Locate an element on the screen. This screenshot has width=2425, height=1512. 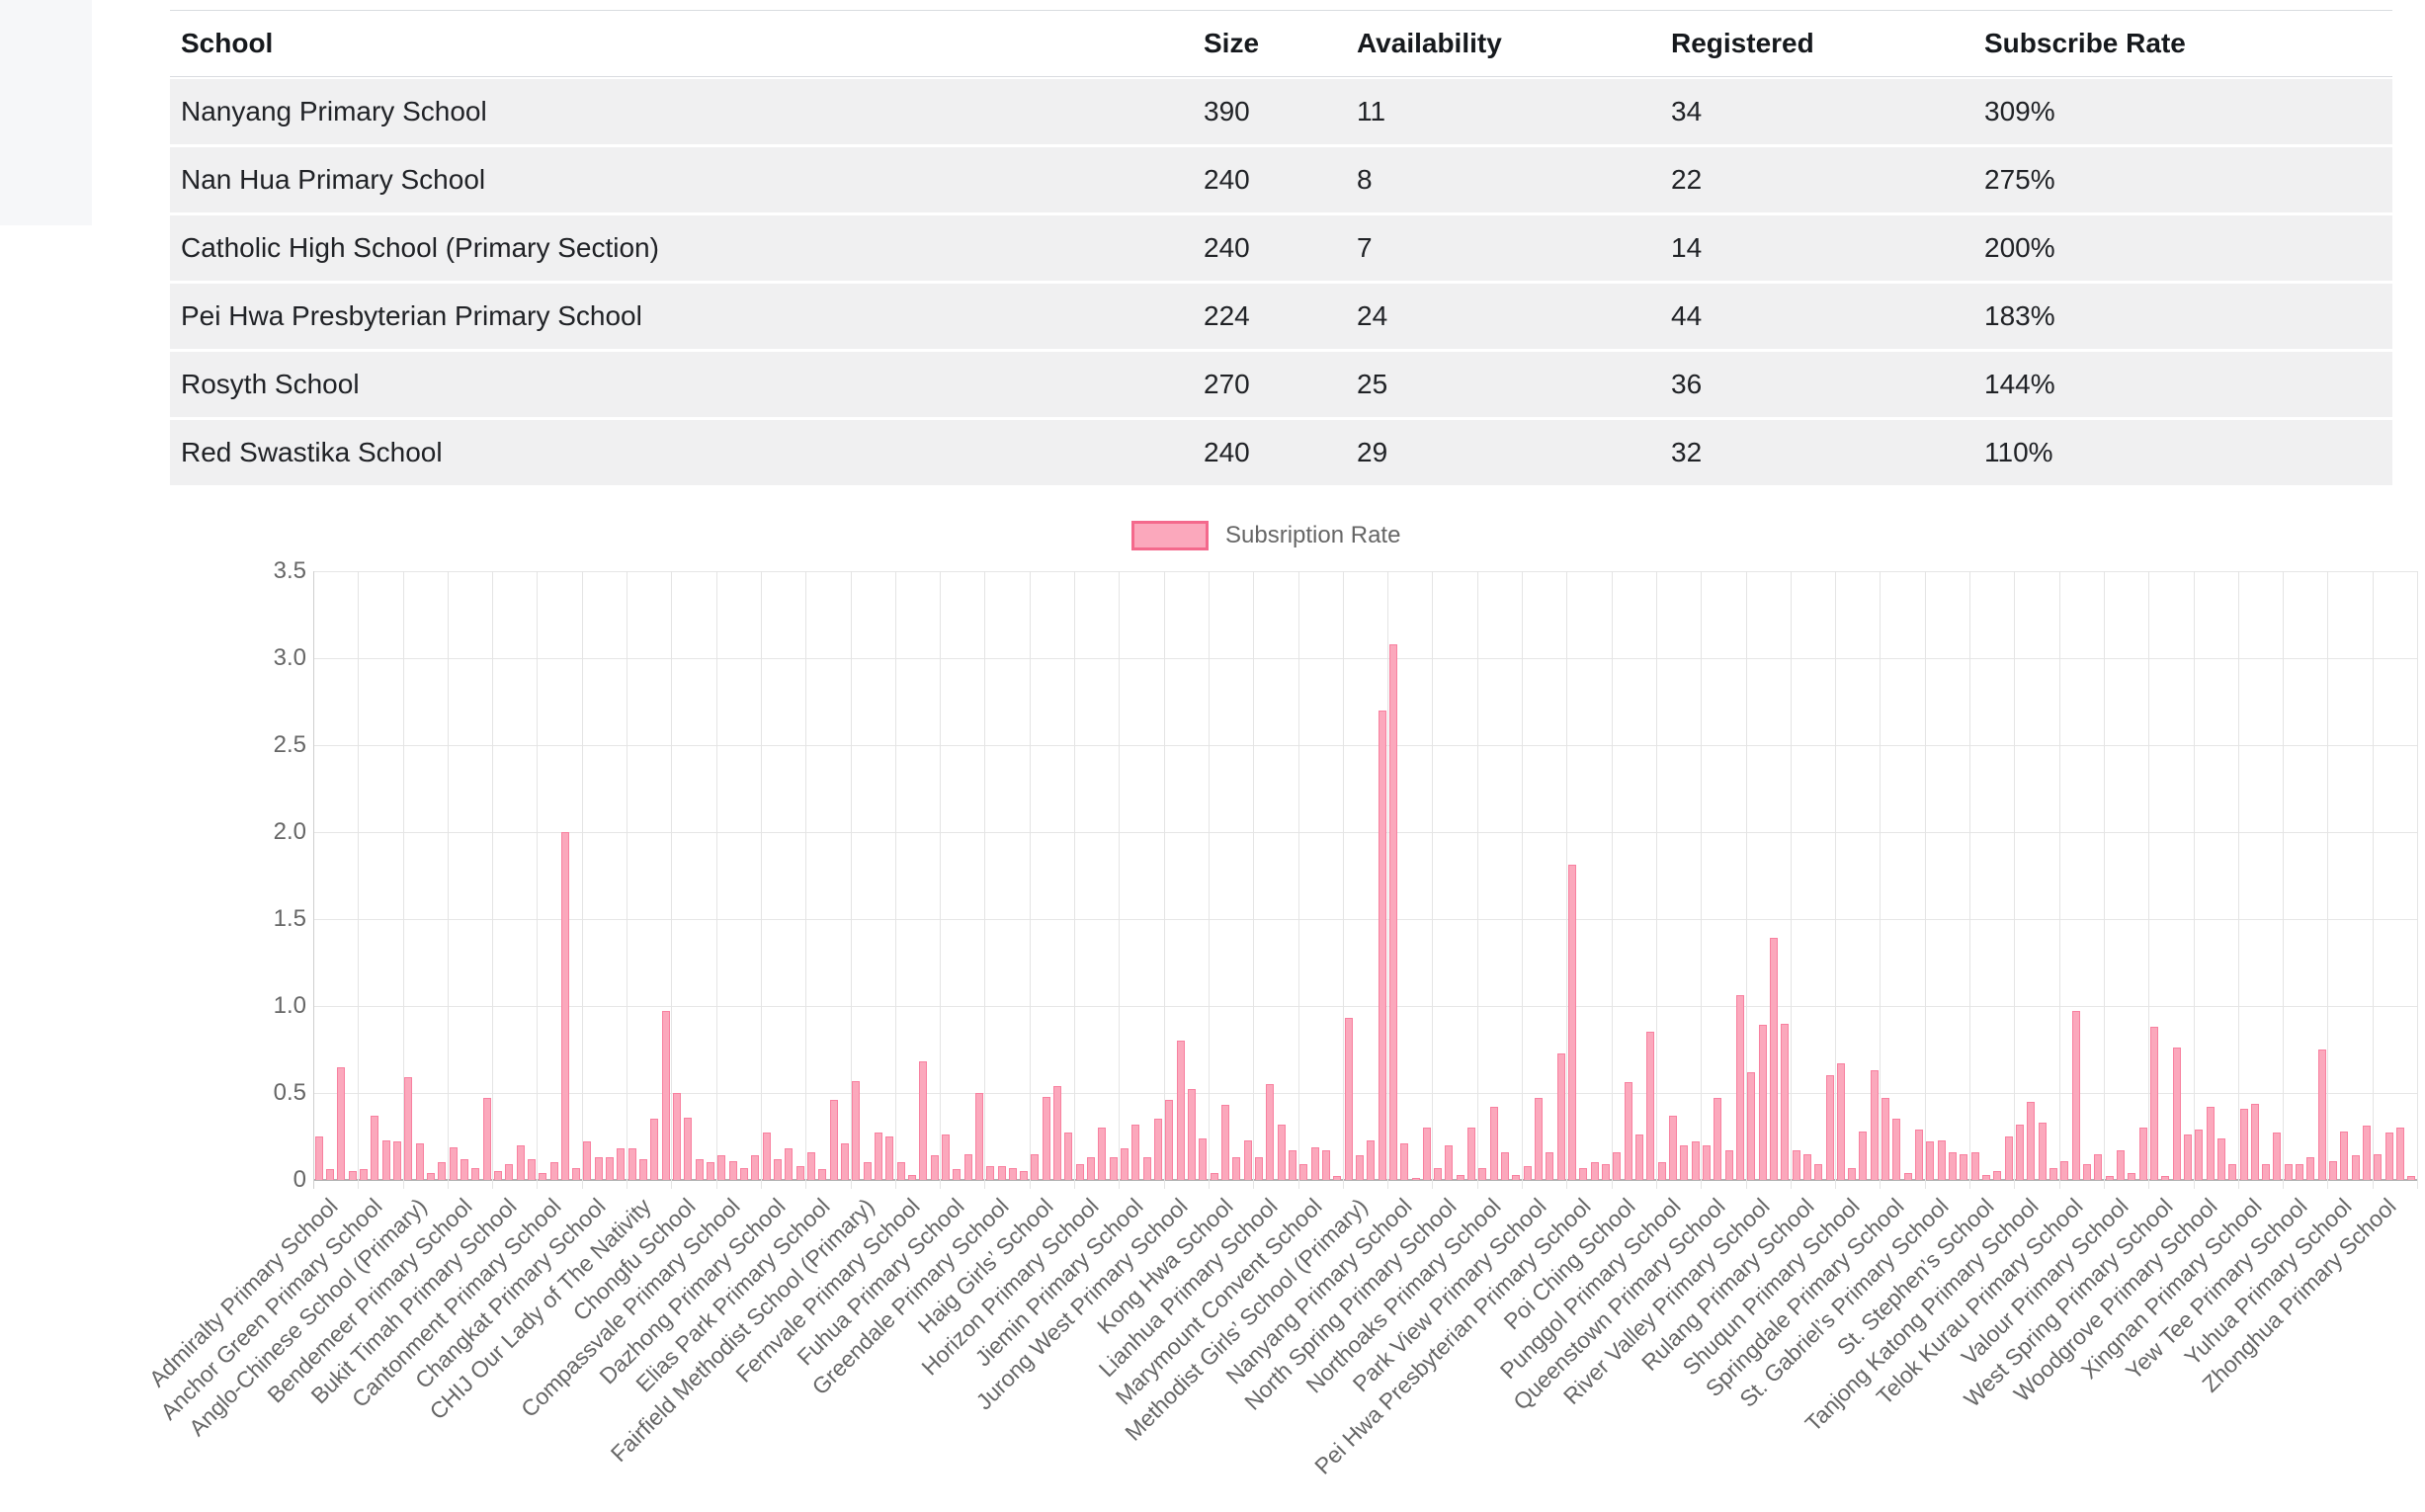
table-cell: 275% is located at coordinates (2019, 179).